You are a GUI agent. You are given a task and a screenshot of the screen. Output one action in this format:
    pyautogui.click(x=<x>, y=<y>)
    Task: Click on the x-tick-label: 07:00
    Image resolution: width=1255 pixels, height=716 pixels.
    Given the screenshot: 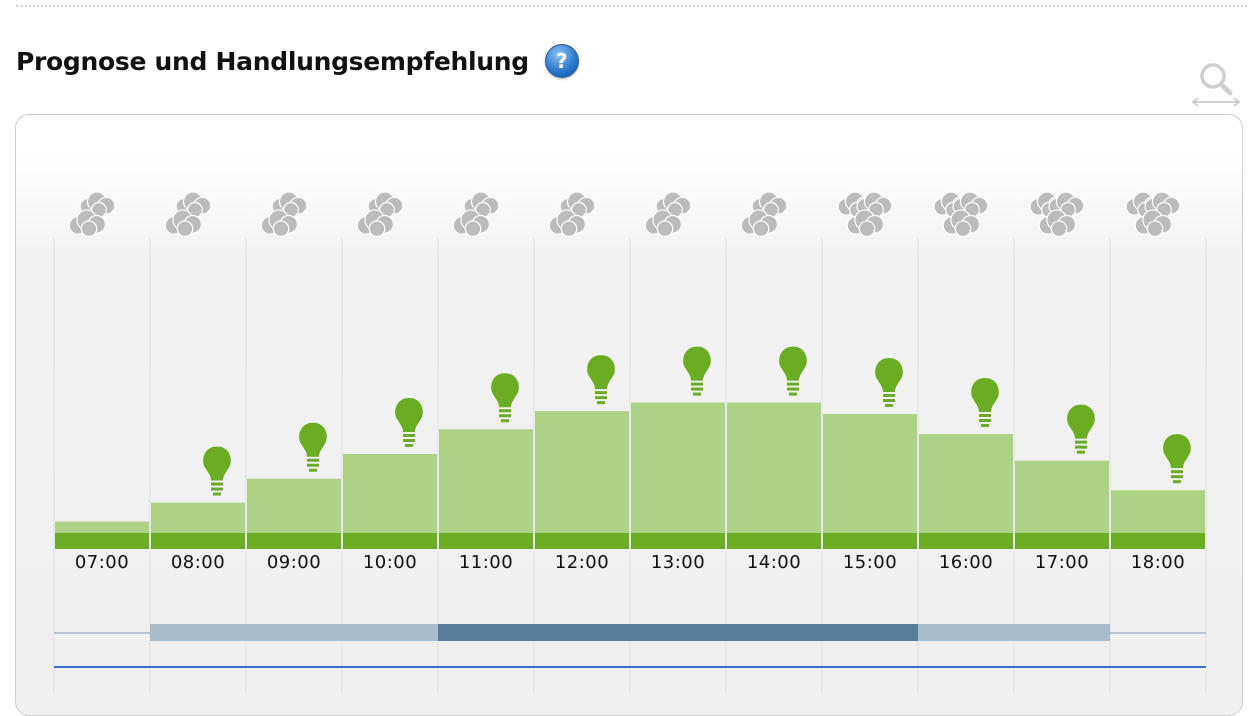 What is the action you would take?
    pyautogui.click(x=102, y=562)
    